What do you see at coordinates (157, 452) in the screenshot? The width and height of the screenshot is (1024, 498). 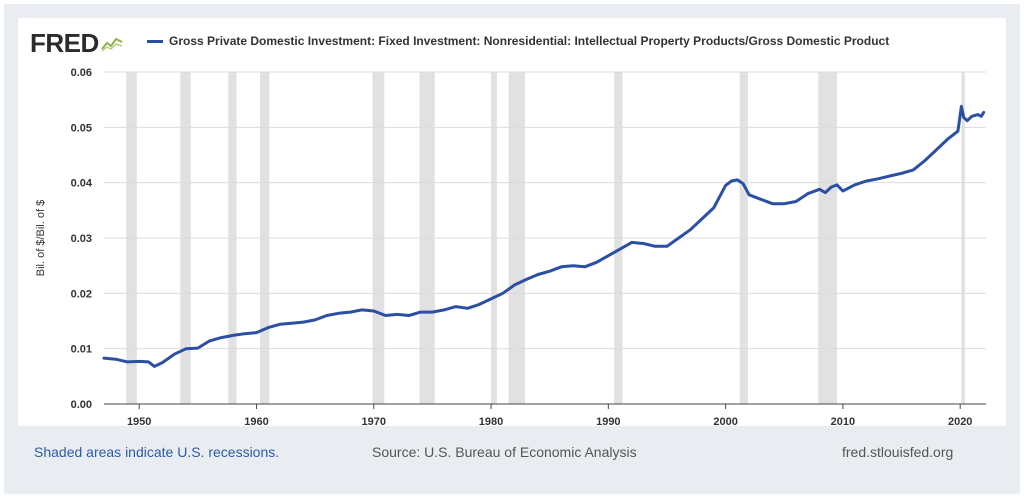 I see `recessions-note: Shaded areas indicate U.S. recessions.` at bounding box center [157, 452].